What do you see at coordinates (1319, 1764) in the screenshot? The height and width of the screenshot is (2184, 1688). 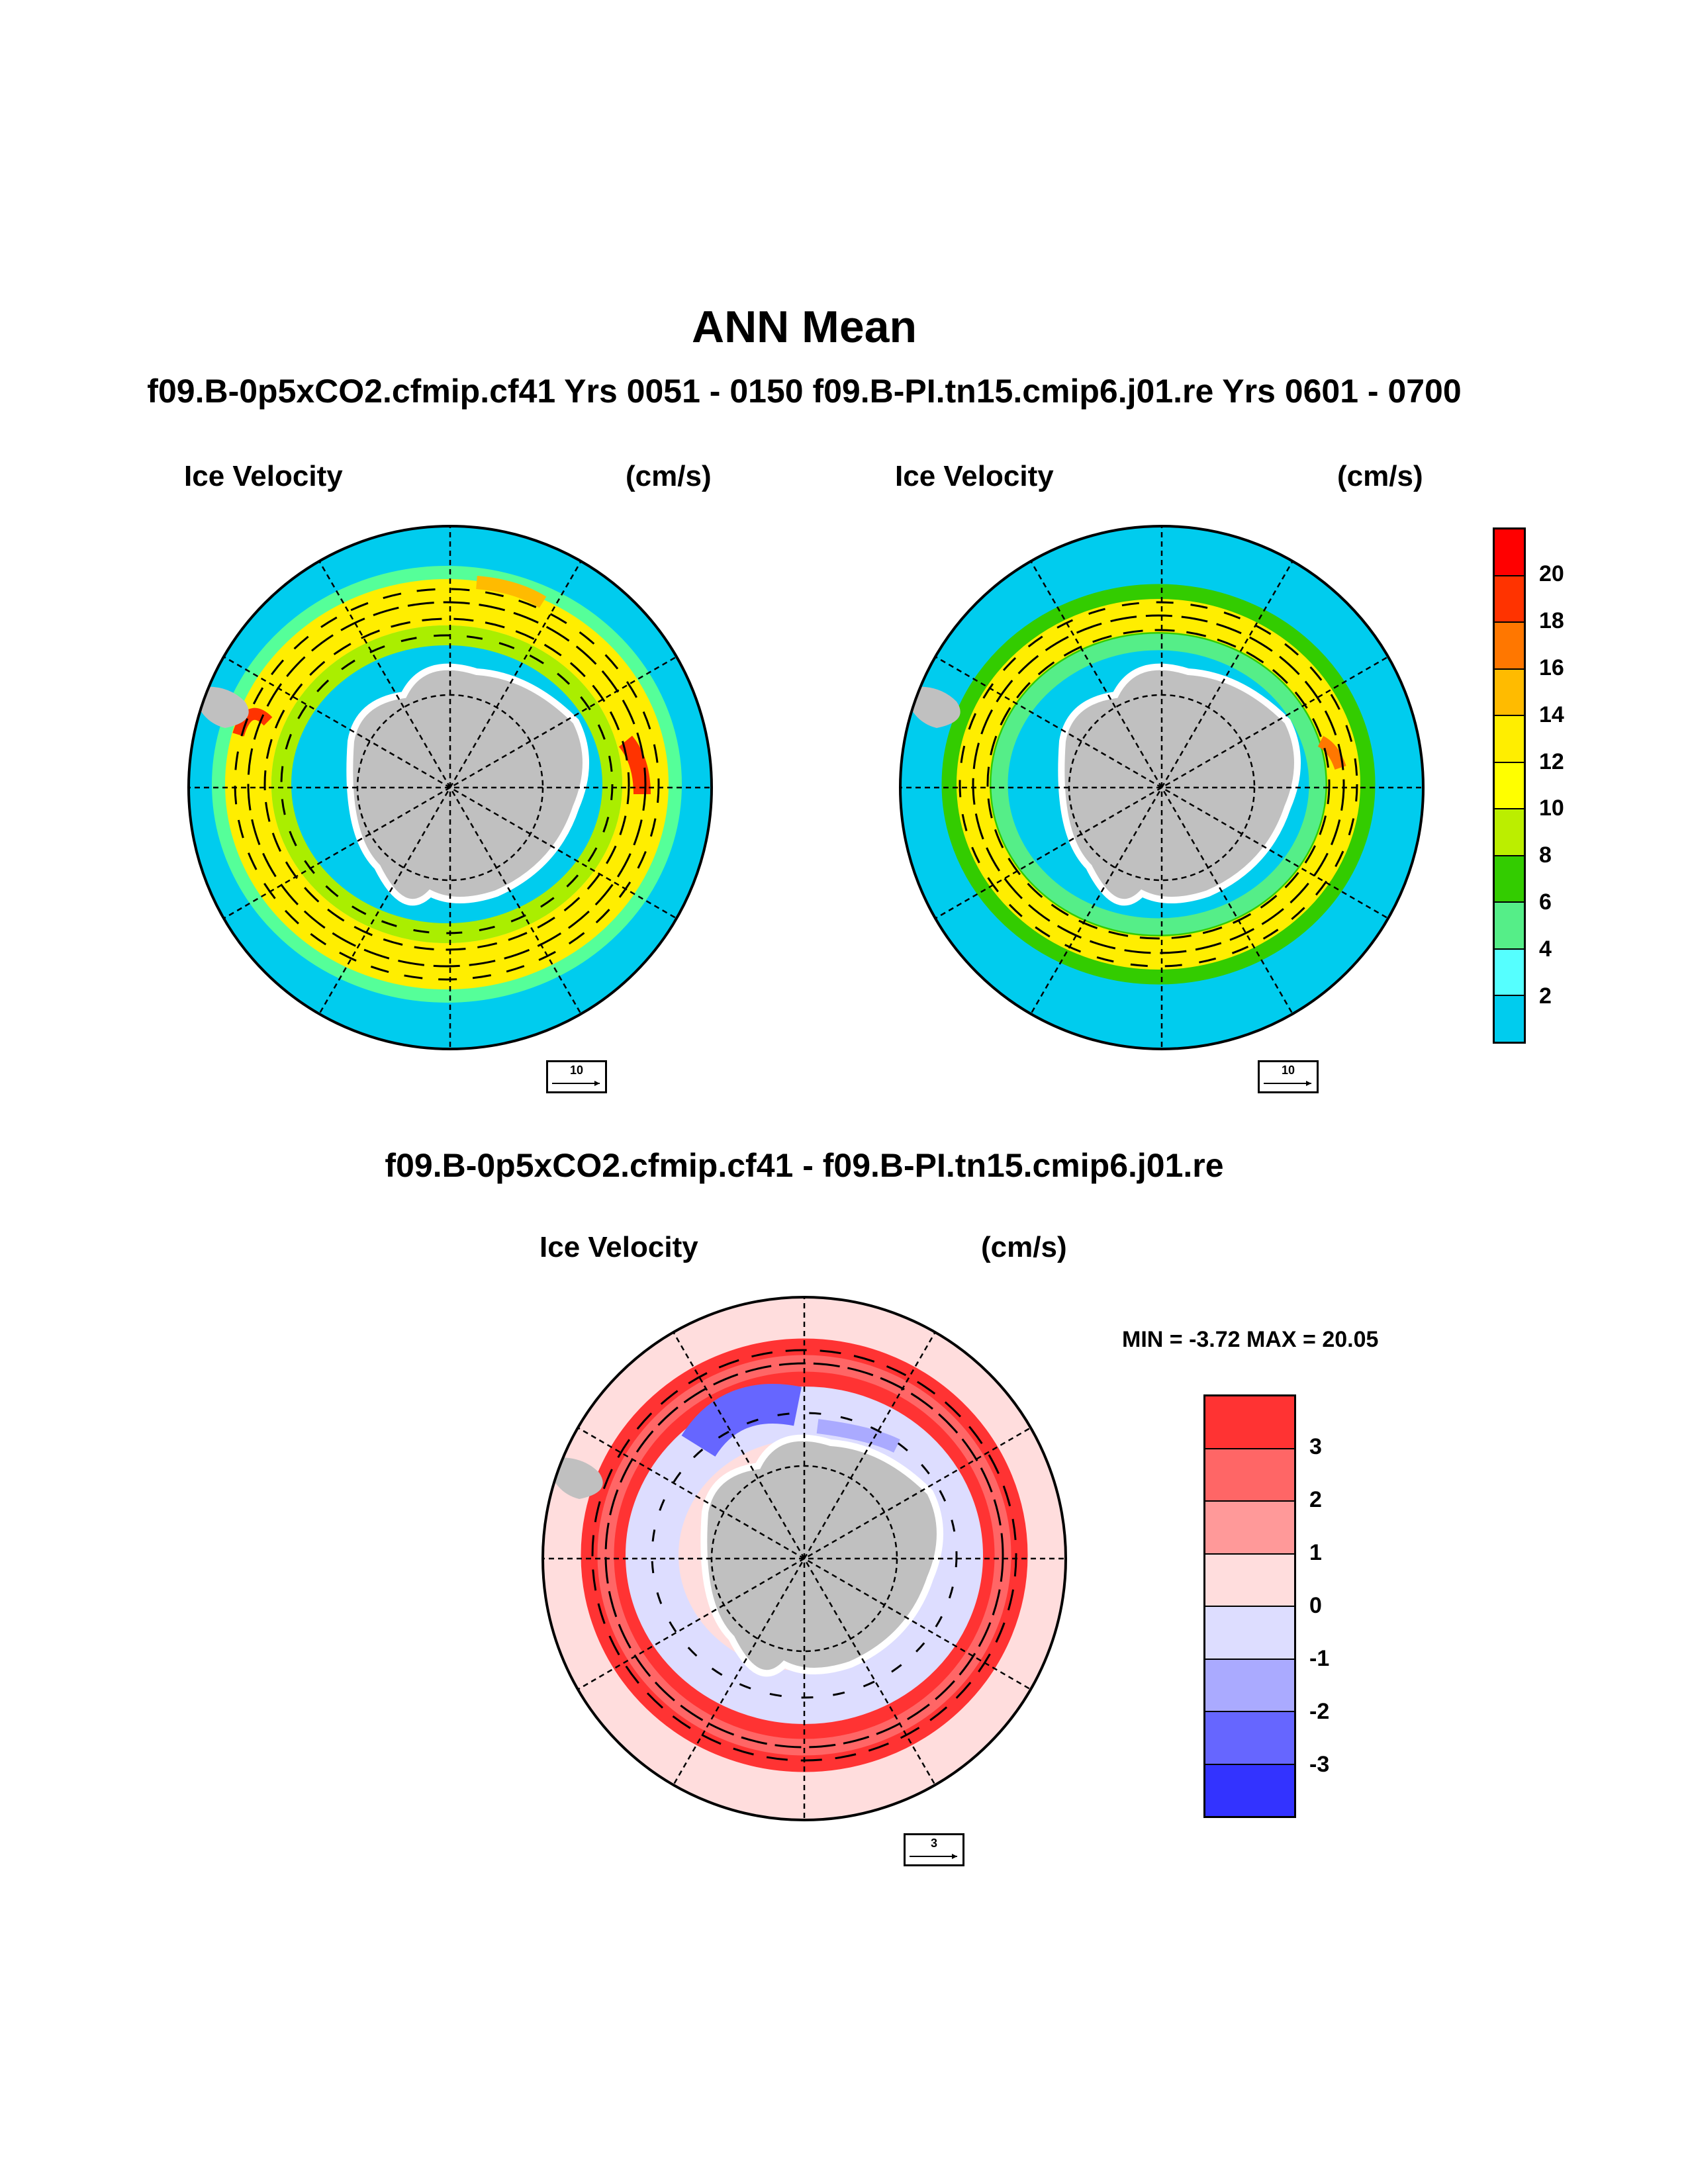 I see `colorbar-diff-label: -3` at bounding box center [1319, 1764].